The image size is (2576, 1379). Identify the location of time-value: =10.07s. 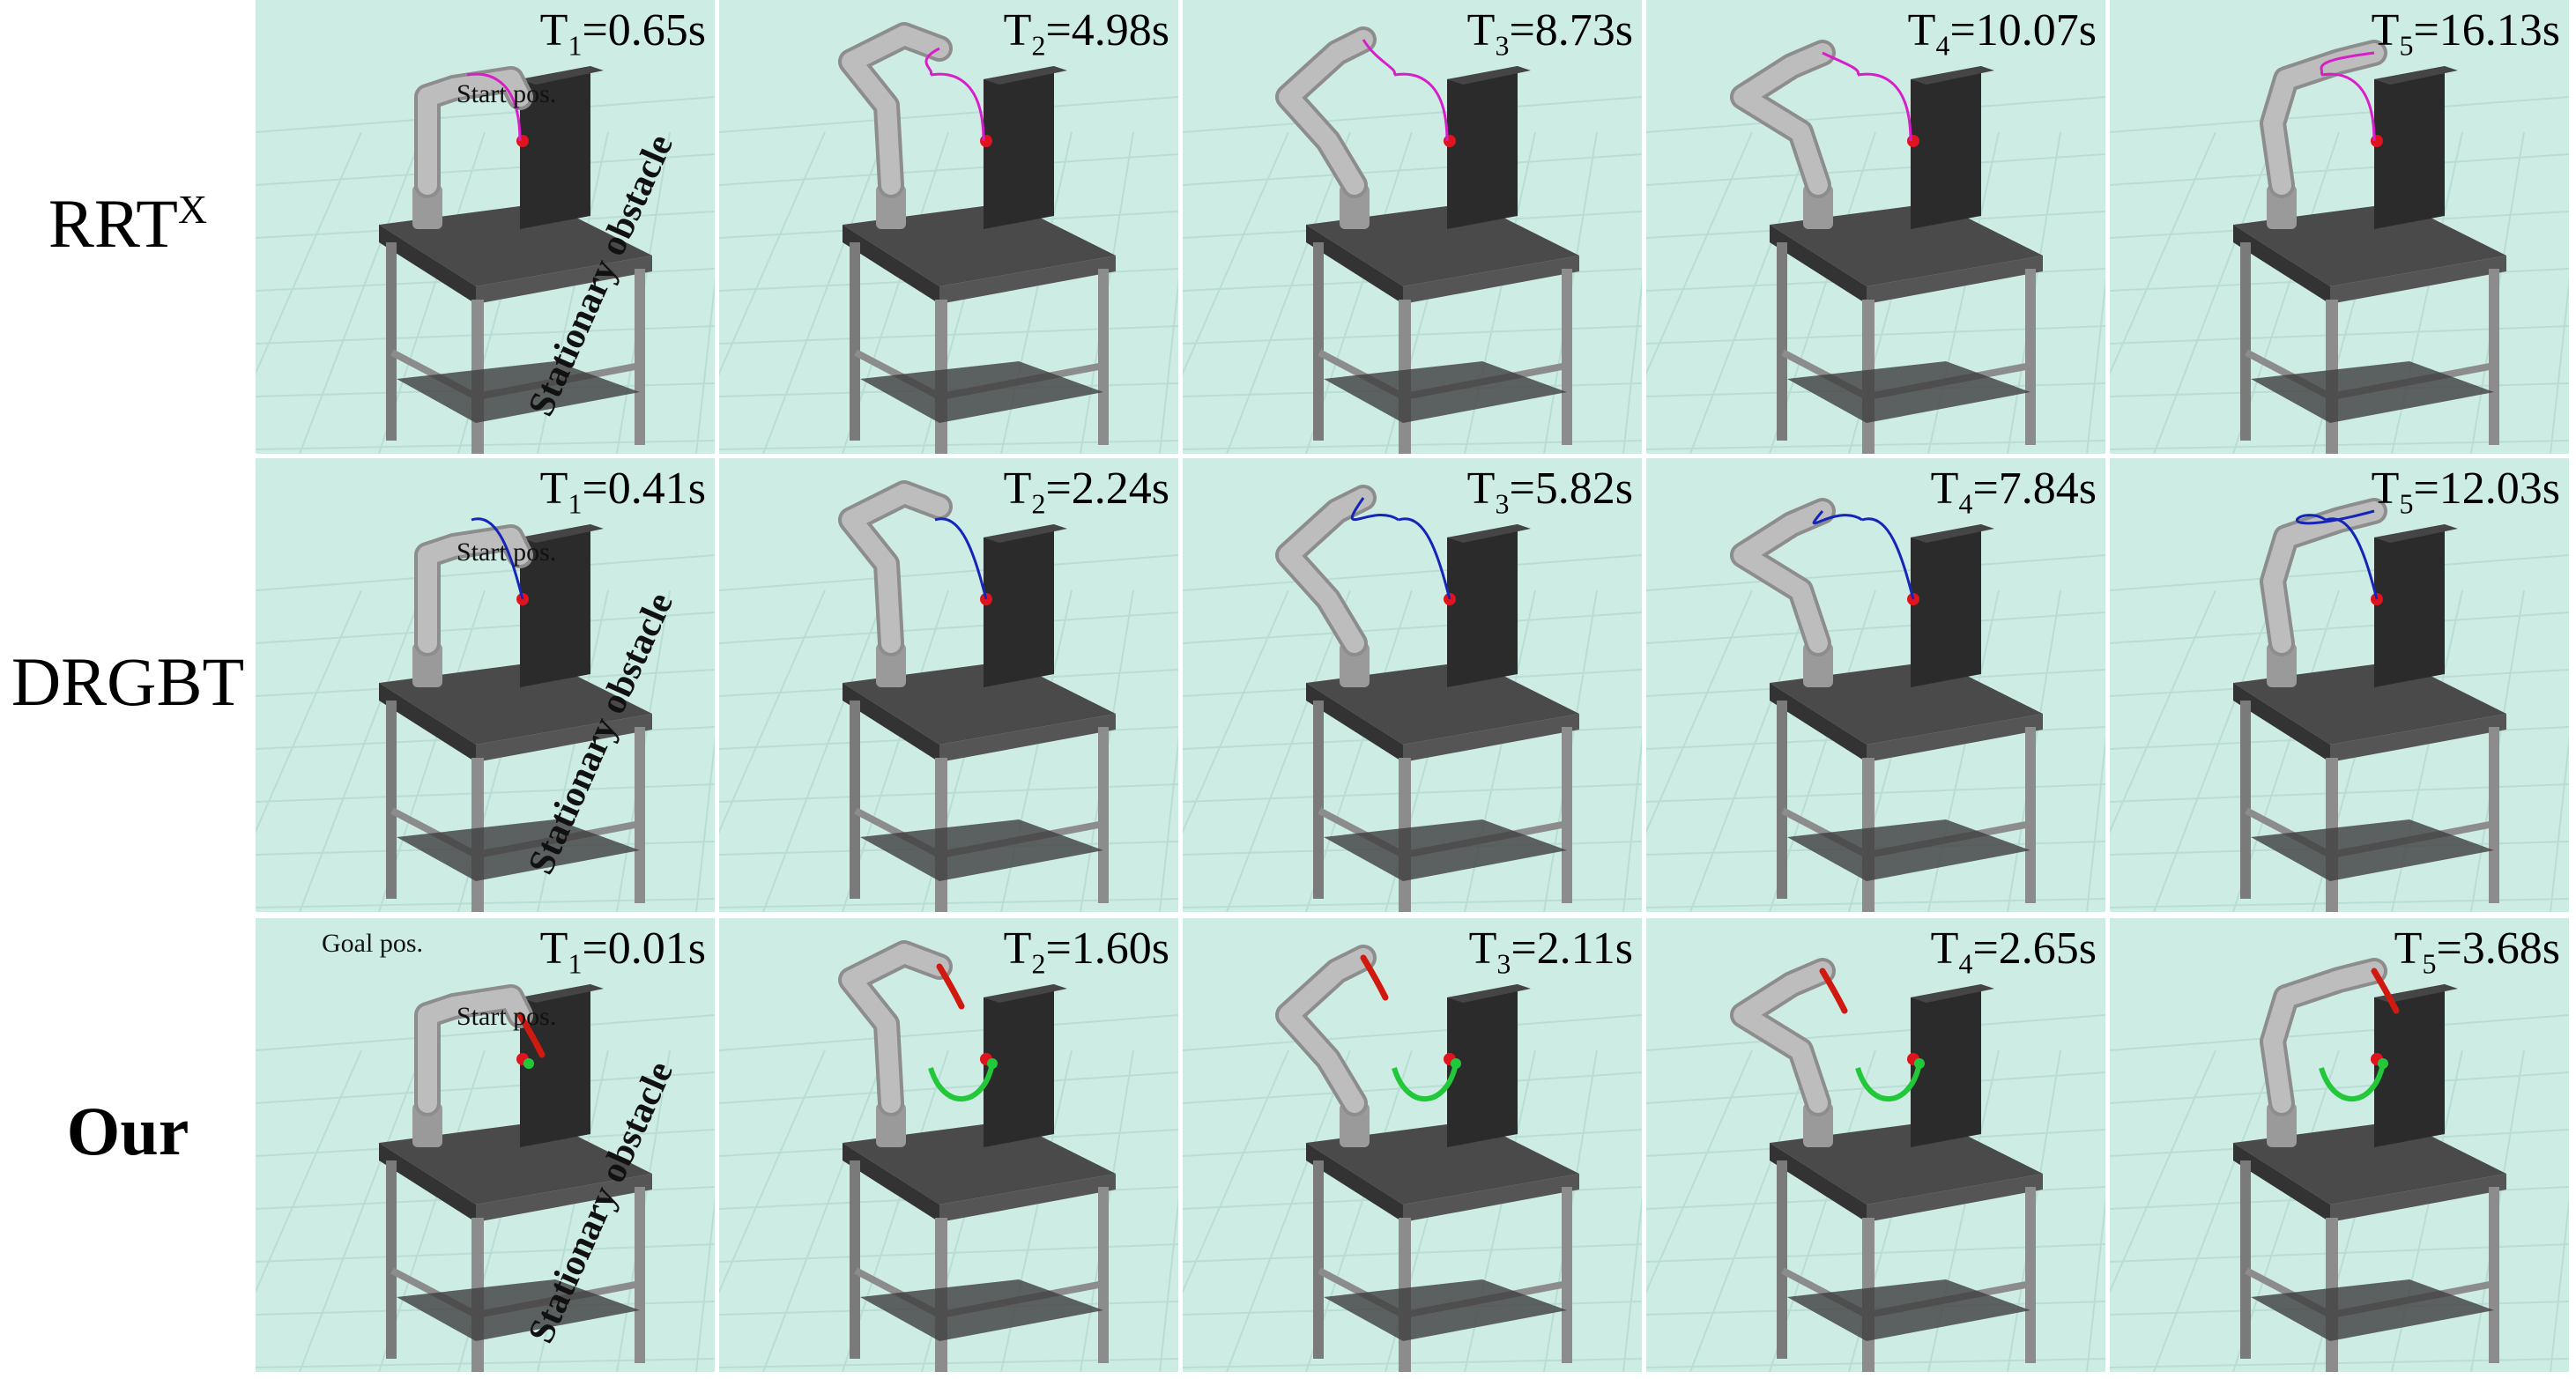
(2023, 30).